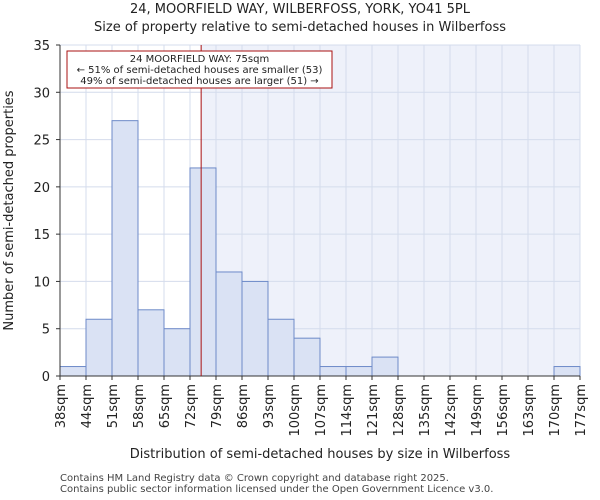  I want to click on x-tick-label: 51sqm, so click(113, 406).